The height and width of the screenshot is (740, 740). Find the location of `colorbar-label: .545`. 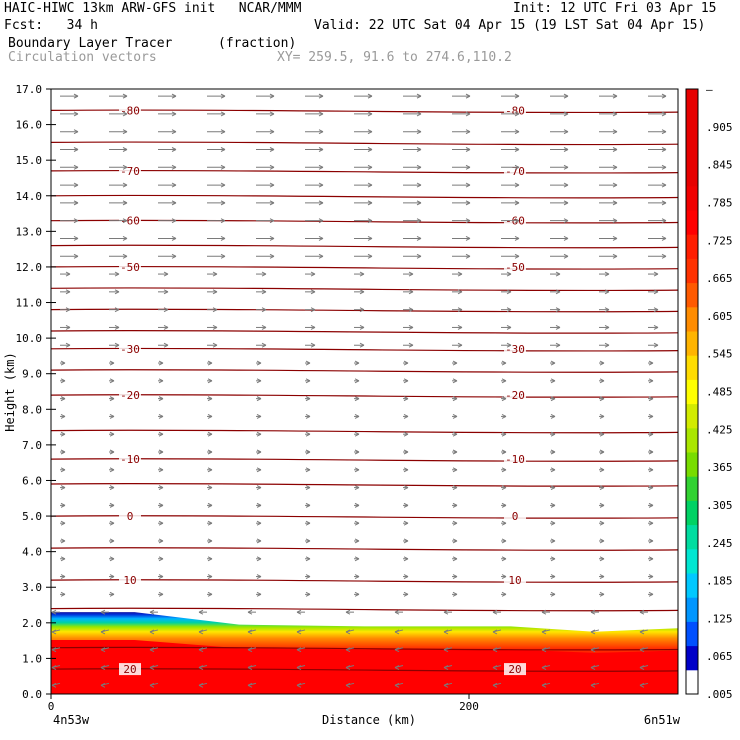

colorbar-label: .545 is located at coordinates (719, 354).